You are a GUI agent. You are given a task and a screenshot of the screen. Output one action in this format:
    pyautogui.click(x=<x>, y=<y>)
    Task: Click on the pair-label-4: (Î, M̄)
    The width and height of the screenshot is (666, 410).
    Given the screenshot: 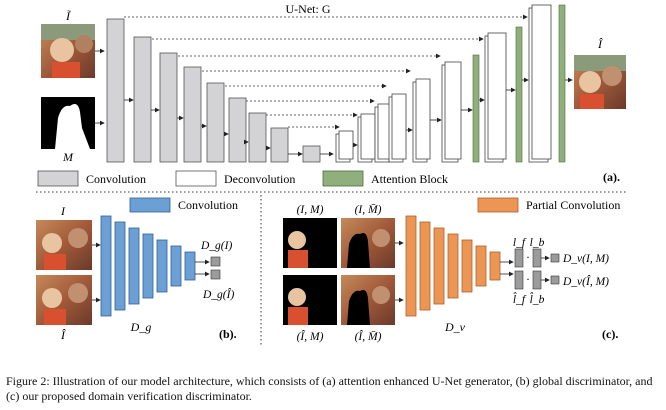 What is the action you would take?
    pyautogui.click(x=368, y=336)
    